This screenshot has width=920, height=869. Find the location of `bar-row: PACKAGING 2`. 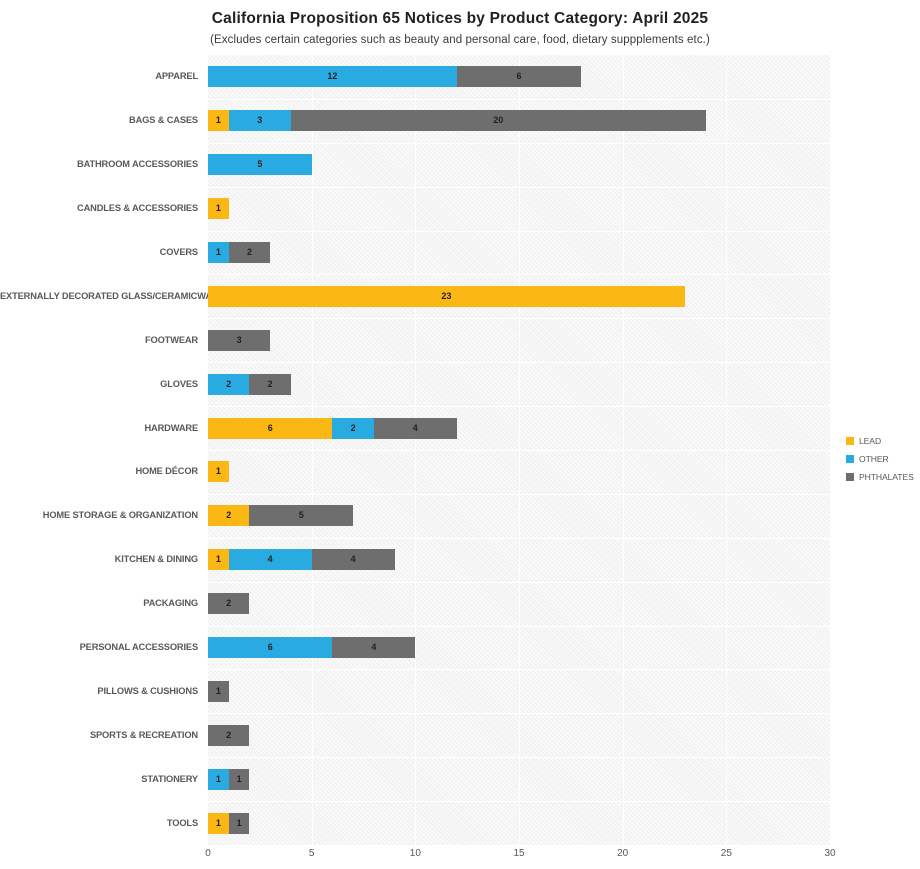

bar-row: PACKAGING 2 is located at coordinates (460, 604).